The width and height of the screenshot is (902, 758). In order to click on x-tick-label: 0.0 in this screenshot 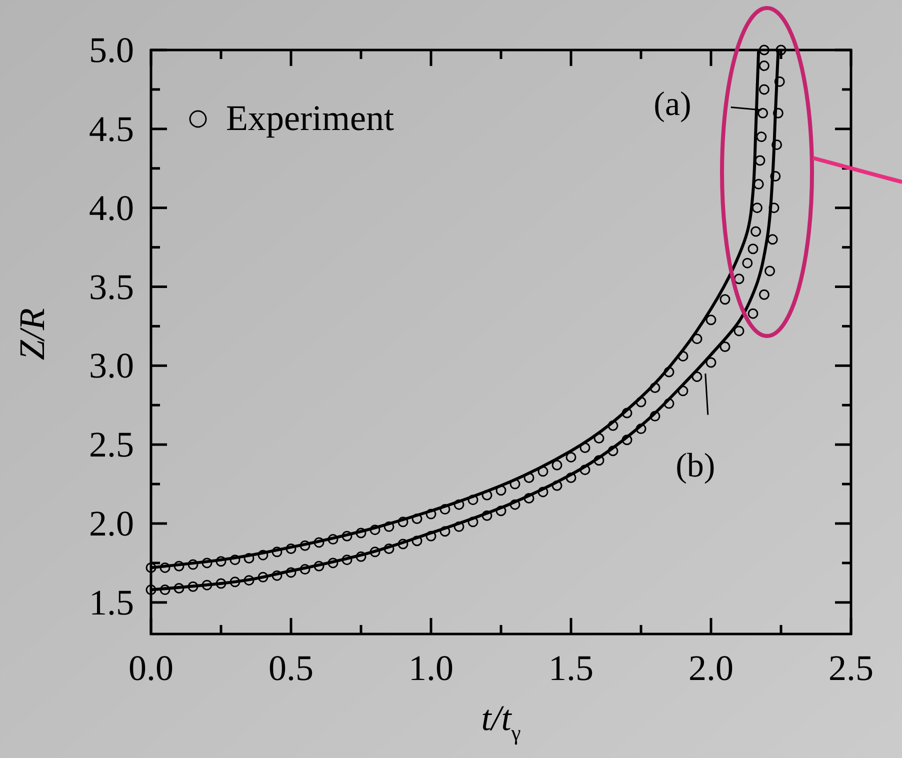, I will do `click(151, 668)`.